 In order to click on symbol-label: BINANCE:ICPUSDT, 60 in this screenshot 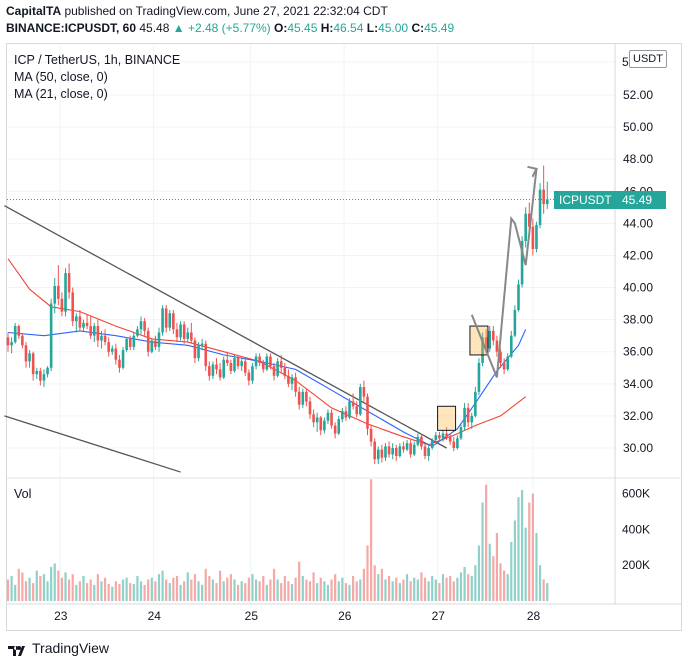, I will do `click(71, 28)`.